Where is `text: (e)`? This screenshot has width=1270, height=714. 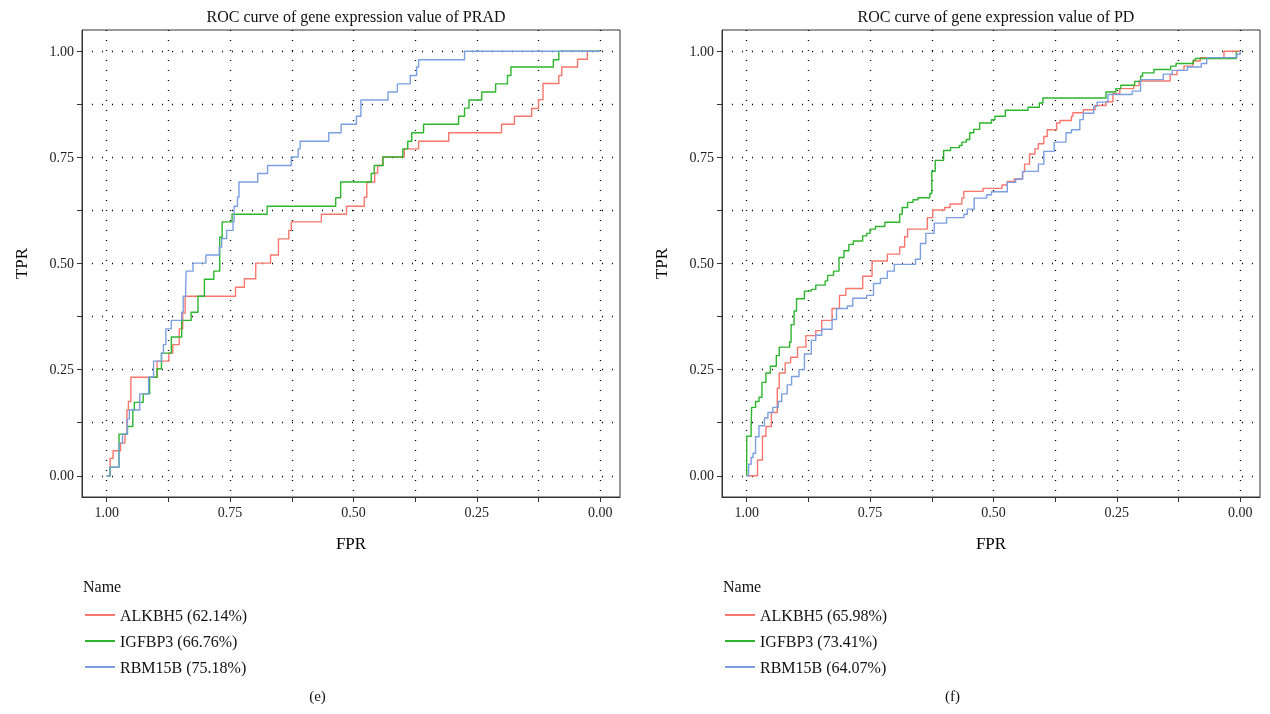
text: (e) is located at coordinates (317, 696).